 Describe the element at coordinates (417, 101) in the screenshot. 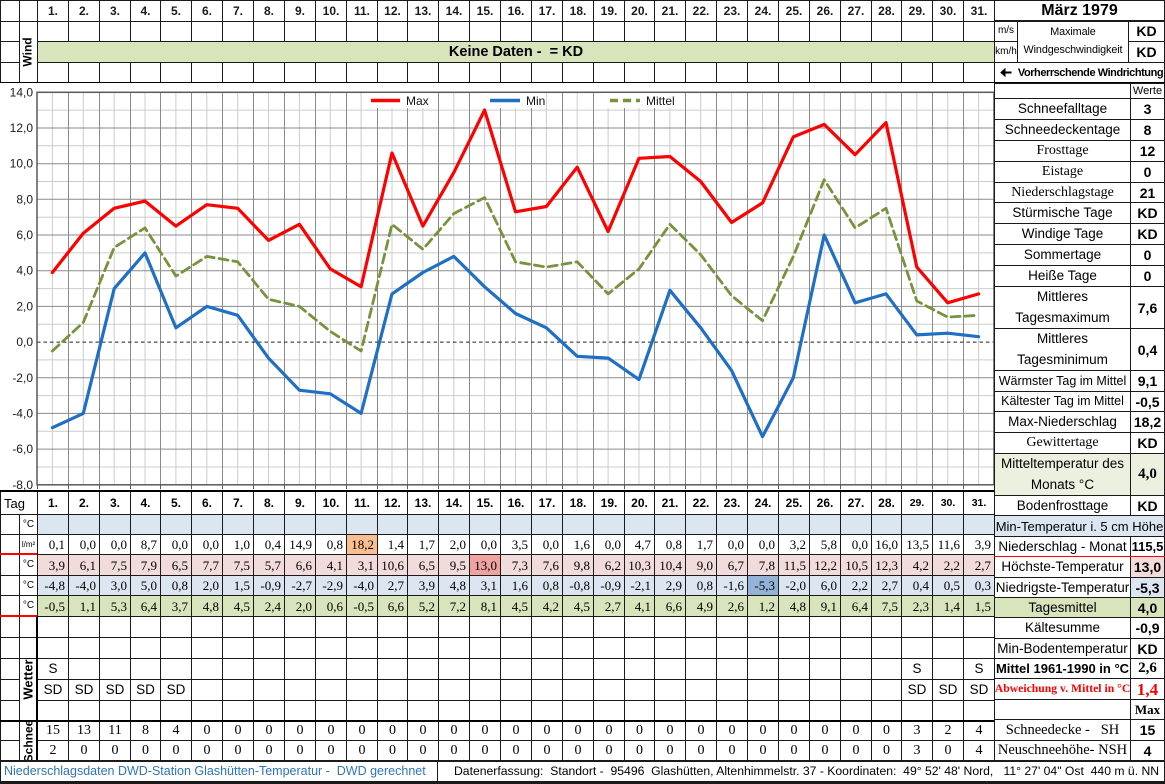

I see `svg-text: Max` at that location.